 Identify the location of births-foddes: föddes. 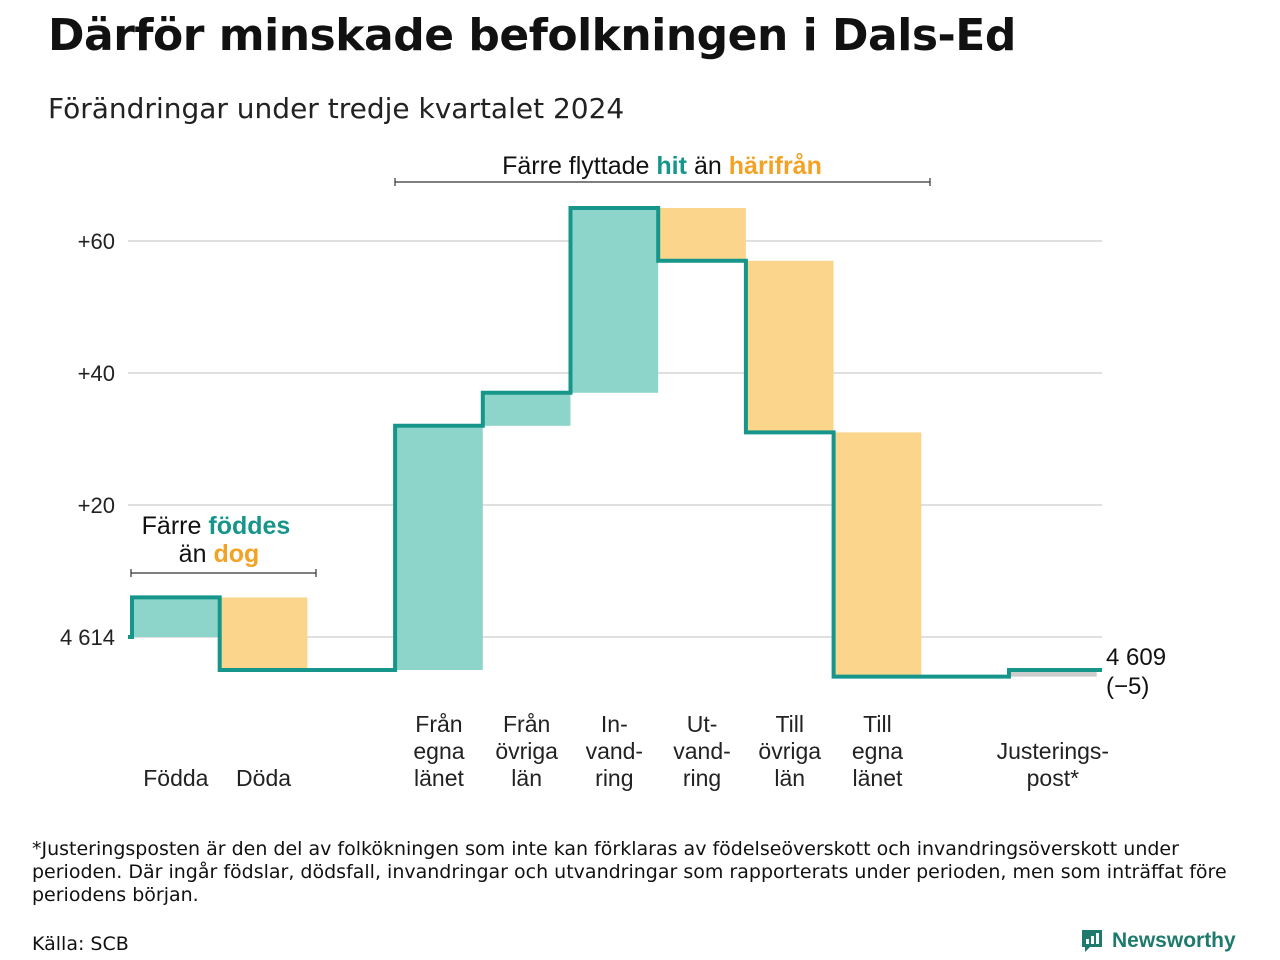
(249, 526).